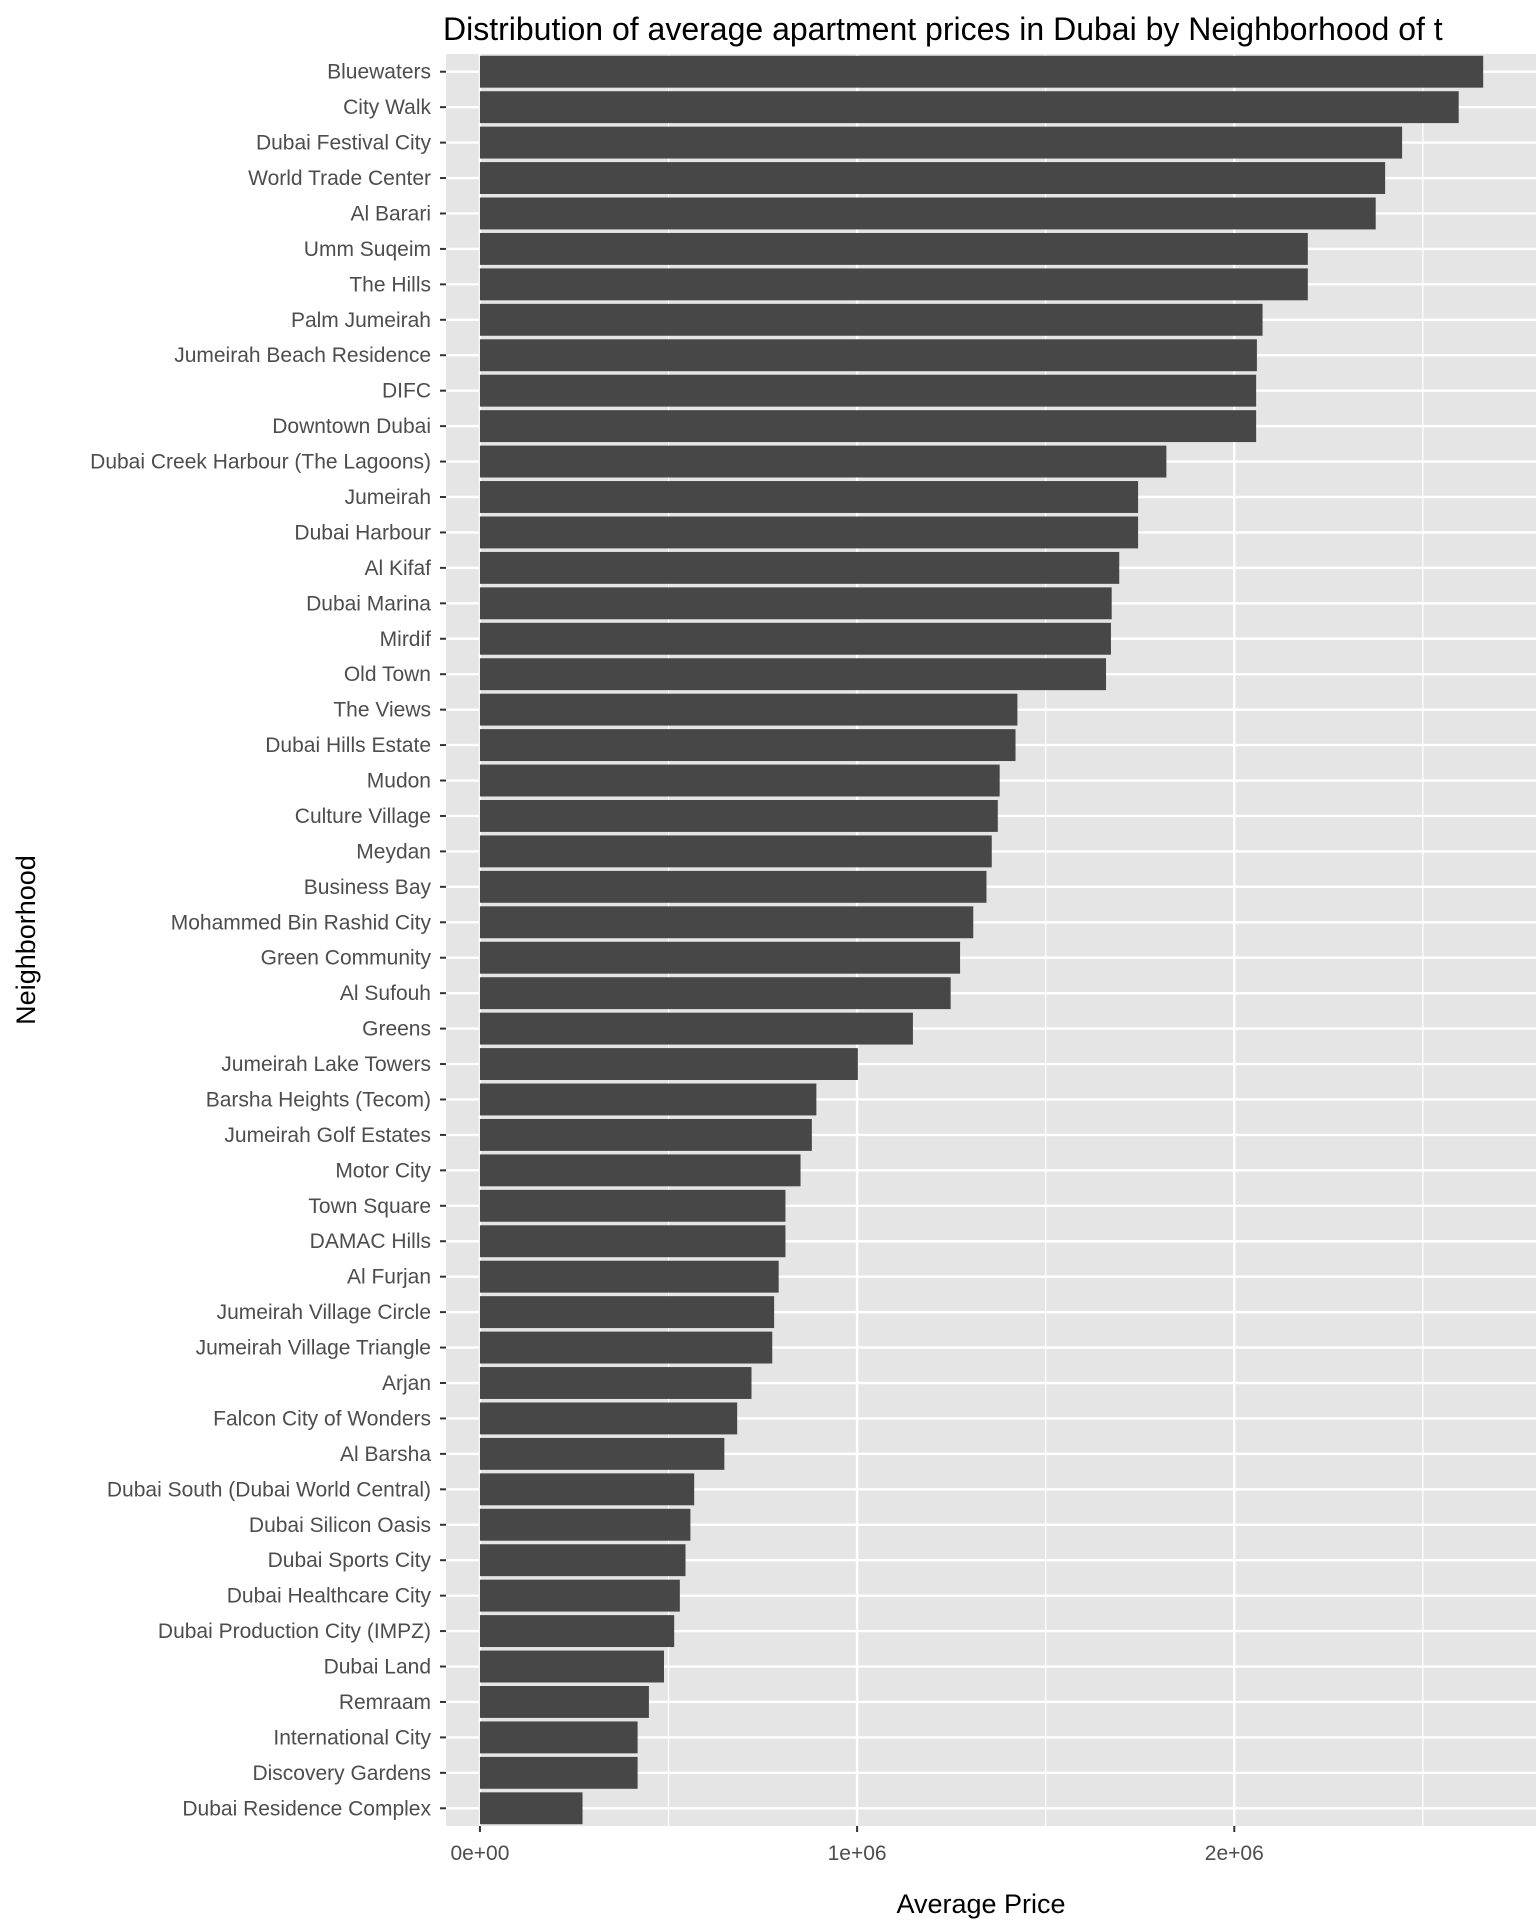 The image size is (1536, 1920). I want to click on y-tick-label: DAMAC Hills, so click(370, 1241).